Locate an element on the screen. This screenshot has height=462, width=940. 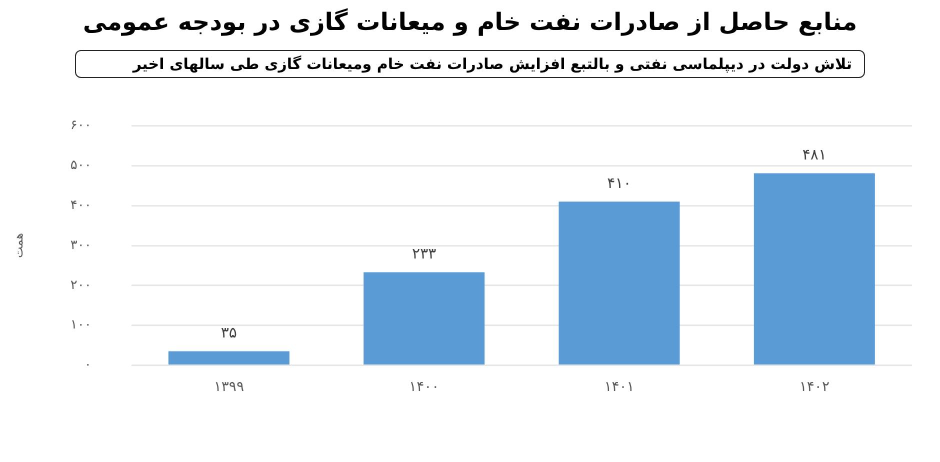
data-label: ۴۱۰ is located at coordinates (619, 183).